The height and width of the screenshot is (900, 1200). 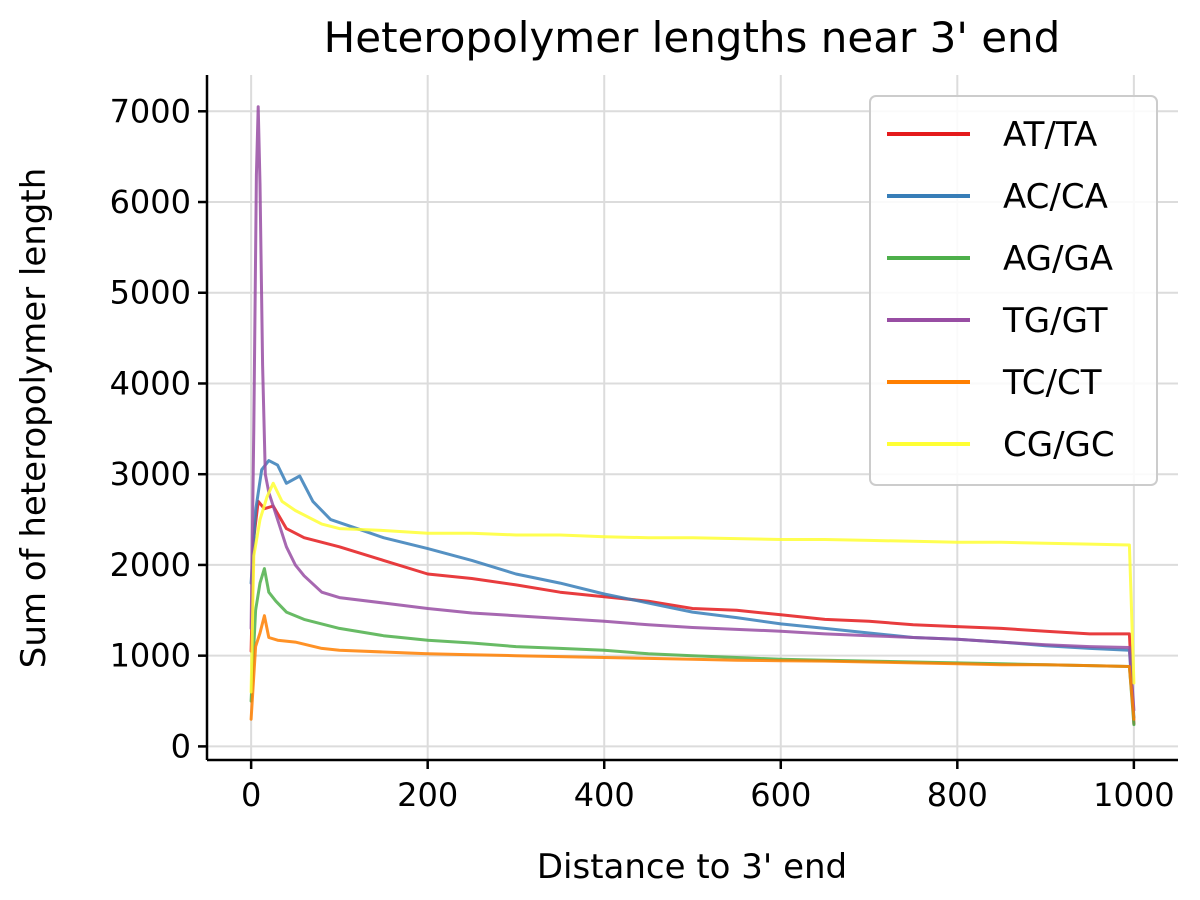 What do you see at coordinates (150, 474) in the screenshot?
I see `y-tick-label: 3000` at bounding box center [150, 474].